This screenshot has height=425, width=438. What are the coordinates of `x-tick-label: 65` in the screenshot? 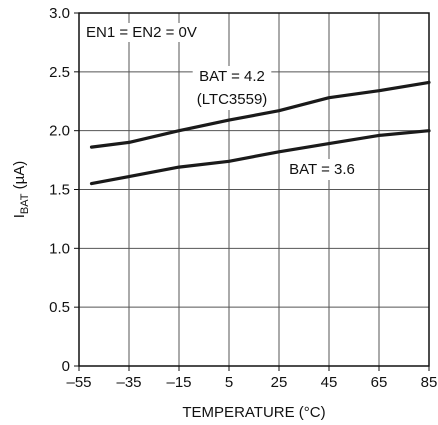 It's located at (379, 382).